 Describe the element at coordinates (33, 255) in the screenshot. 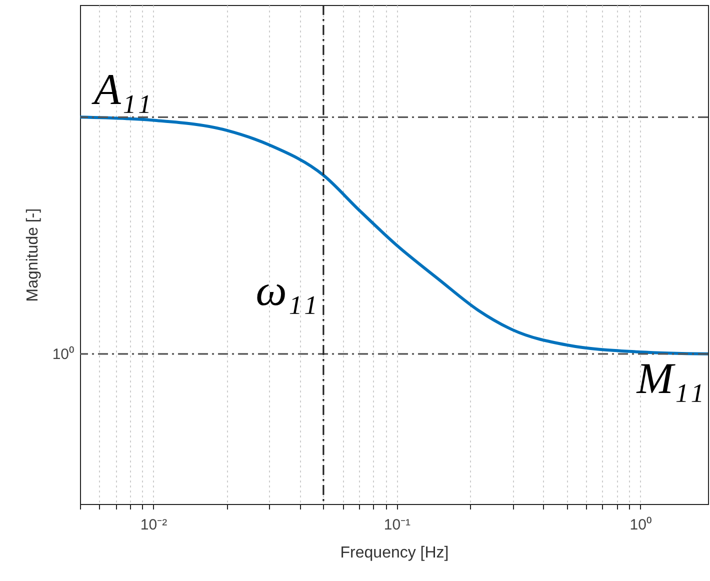

I see `y-axis-title: Magnitude [-]` at that location.